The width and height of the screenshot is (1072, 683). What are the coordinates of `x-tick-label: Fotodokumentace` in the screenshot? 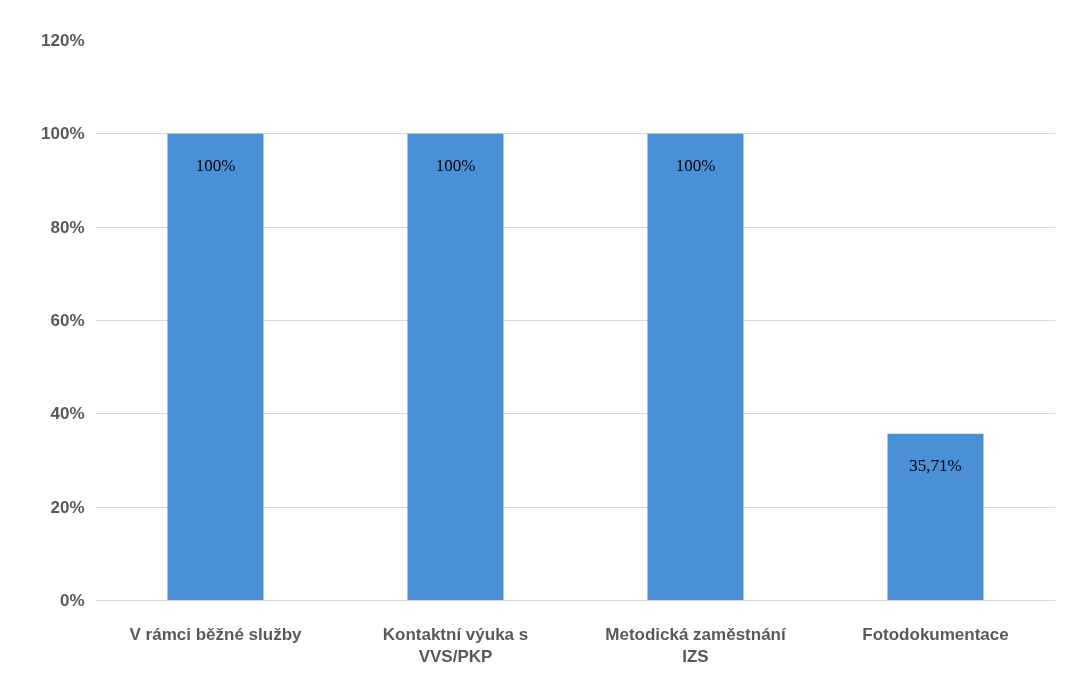 It's located at (935, 634).